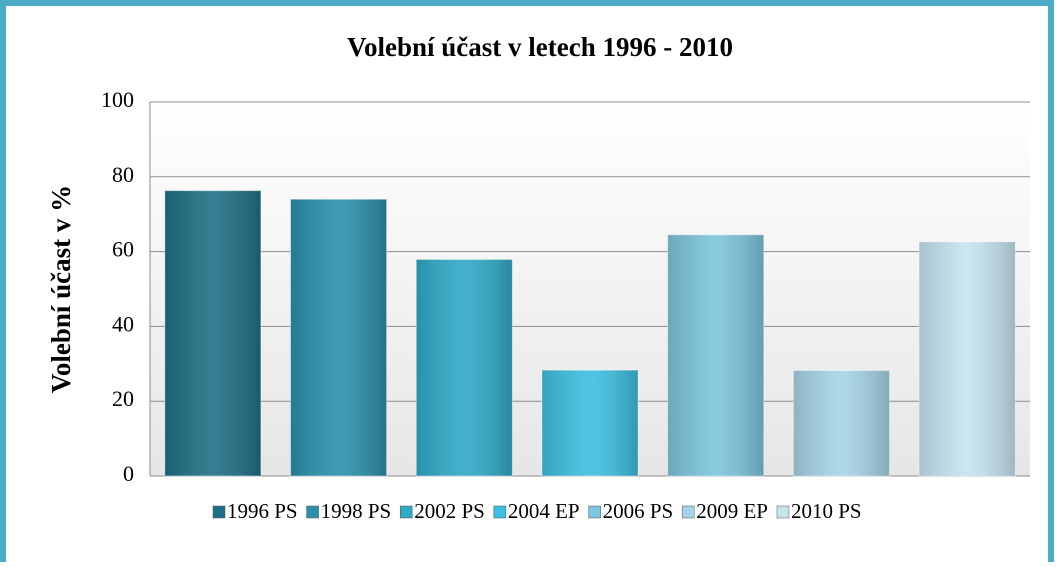  What do you see at coordinates (826, 511) in the screenshot?
I see `legend-label: 2010 PS` at bounding box center [826, 511].